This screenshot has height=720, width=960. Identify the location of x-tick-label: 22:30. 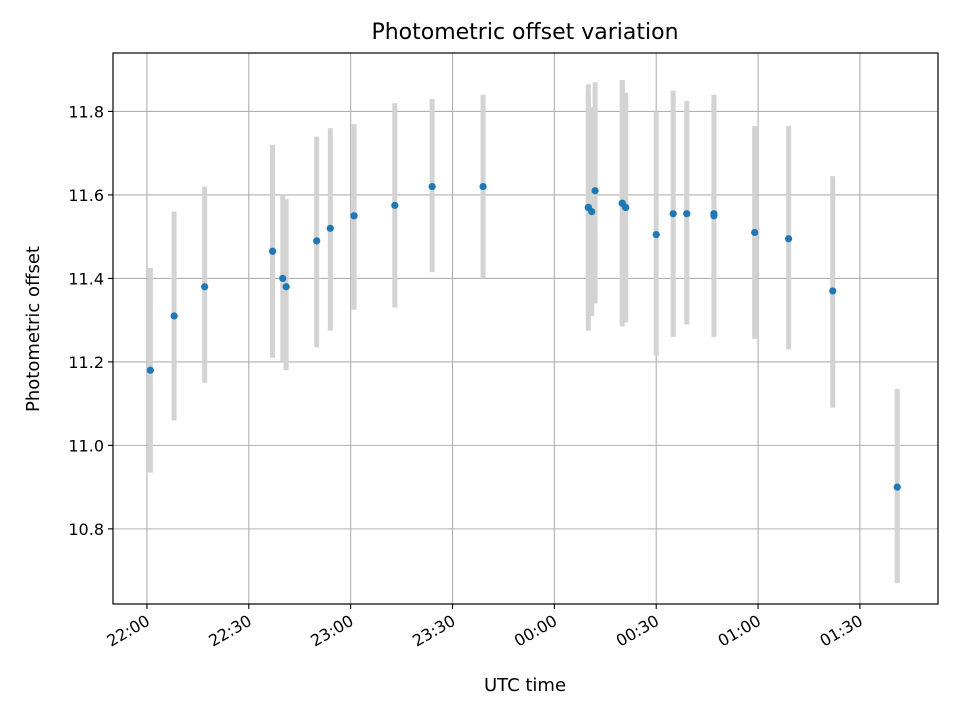
(229, 631).